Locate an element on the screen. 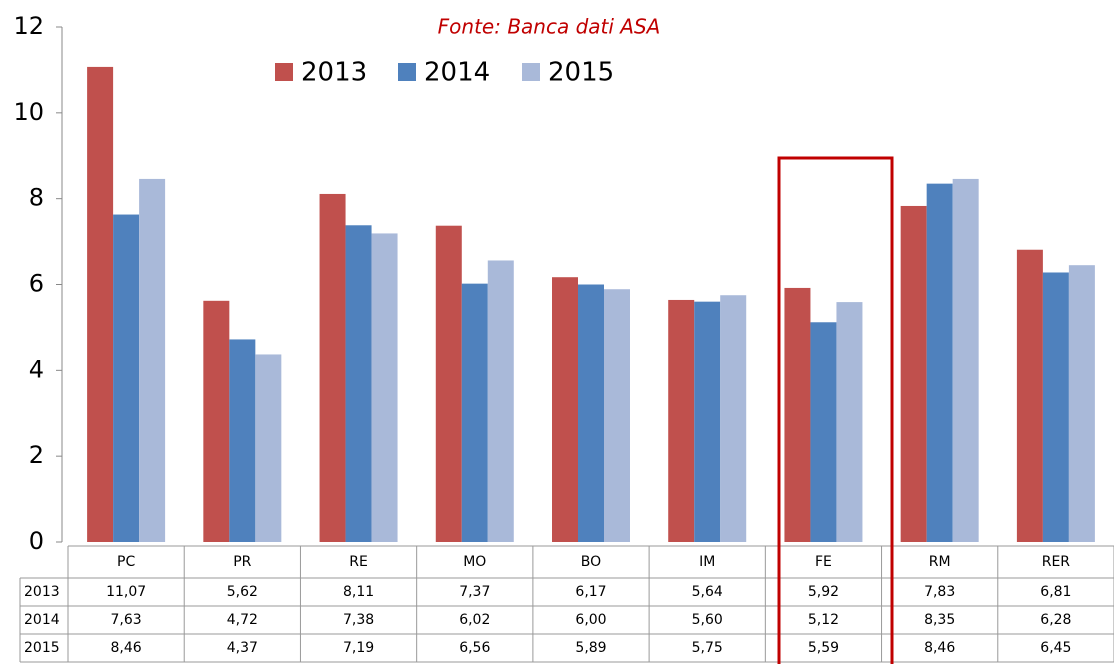 The height and width of the screenshot is (664, 1114). table-cell: 7,19 is located at coordinates (358, 648).